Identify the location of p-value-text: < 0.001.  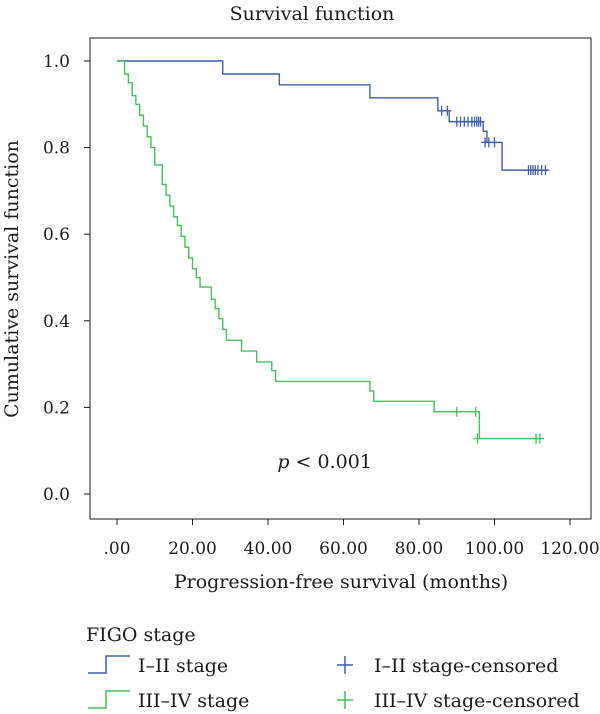
(331, 462).